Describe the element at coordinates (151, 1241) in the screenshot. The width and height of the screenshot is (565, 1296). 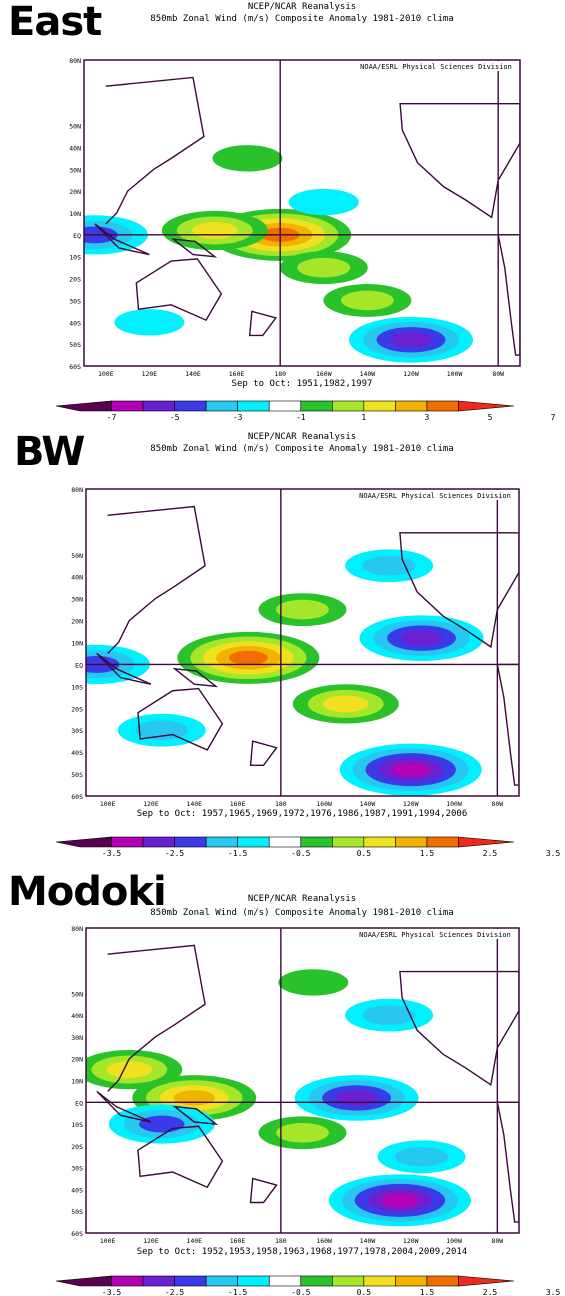
I see `x-tick-label: 120E` at that location.